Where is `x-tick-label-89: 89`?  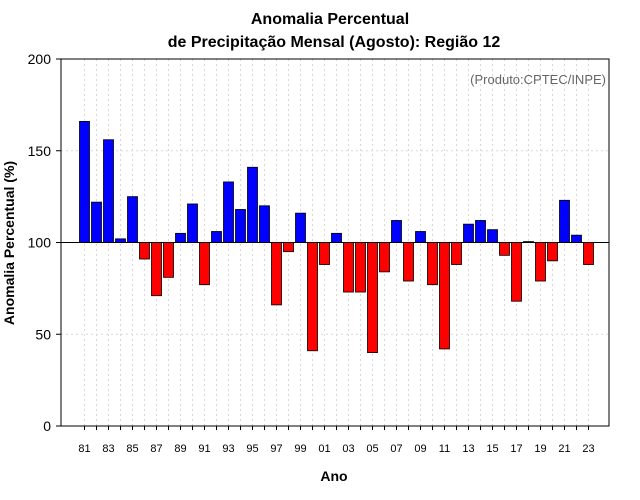
x-tick-label-89: 89 is located at coordinates (180, 449).